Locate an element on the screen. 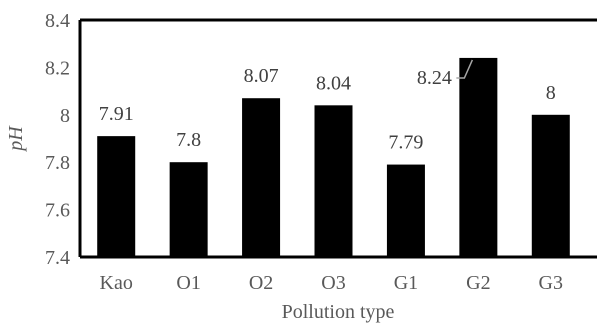 This screenshot has width=597, height=324. data-label: 7.8 is located at coordinates (188, 140).